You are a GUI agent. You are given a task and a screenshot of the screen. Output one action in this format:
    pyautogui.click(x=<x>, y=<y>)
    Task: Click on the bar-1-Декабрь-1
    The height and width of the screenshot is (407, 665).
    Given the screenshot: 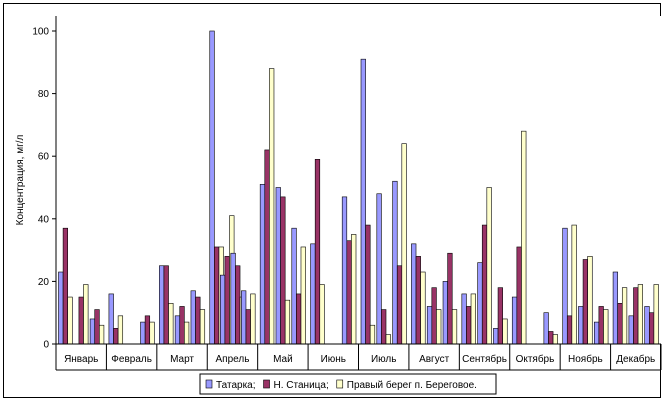 What is the action you would take?
    pyautogui.click(x=615, y=308)
    